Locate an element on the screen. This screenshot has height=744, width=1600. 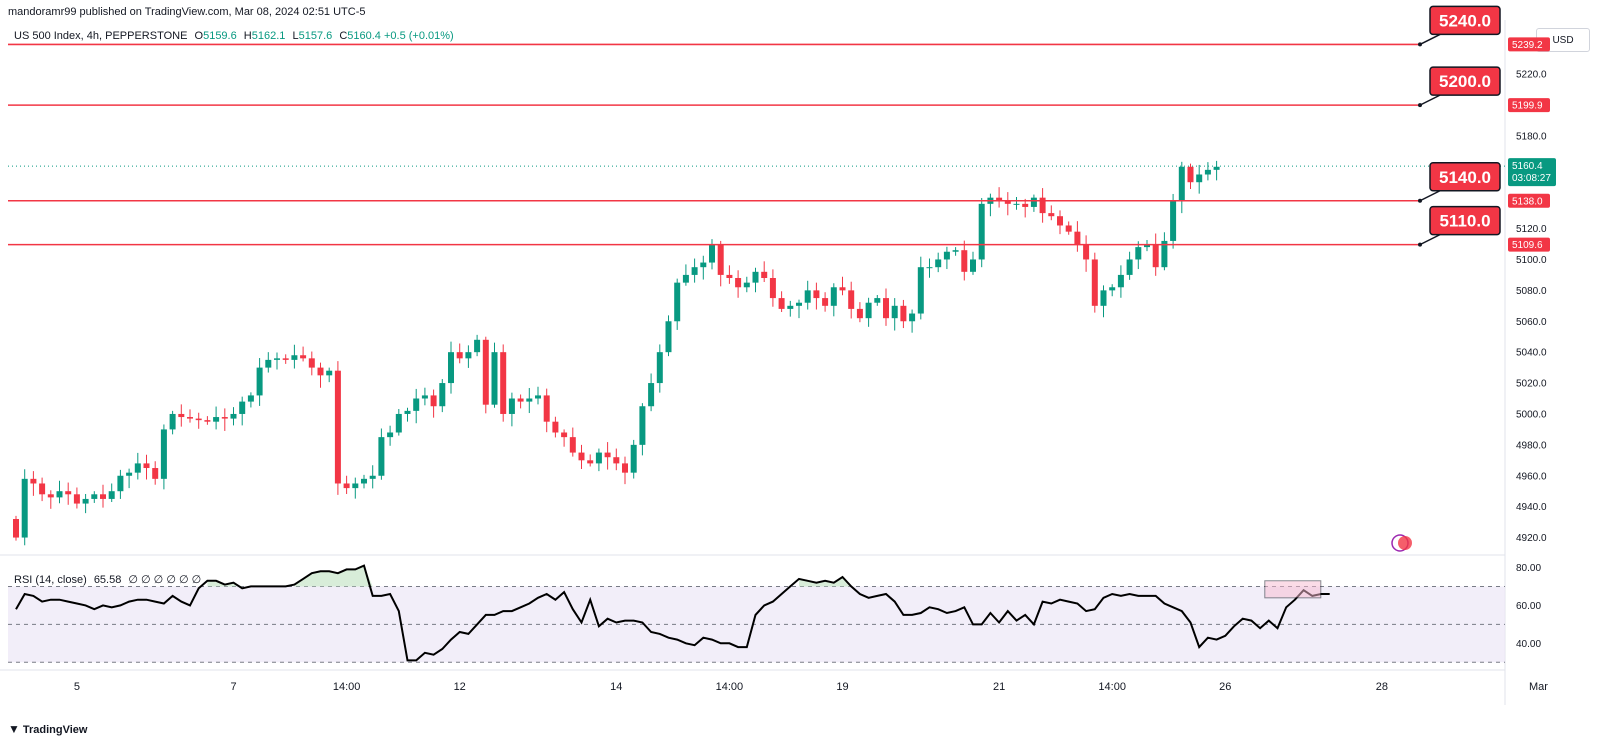
price-tick-label: 4940.0 is located at coordinates (1531, 507).